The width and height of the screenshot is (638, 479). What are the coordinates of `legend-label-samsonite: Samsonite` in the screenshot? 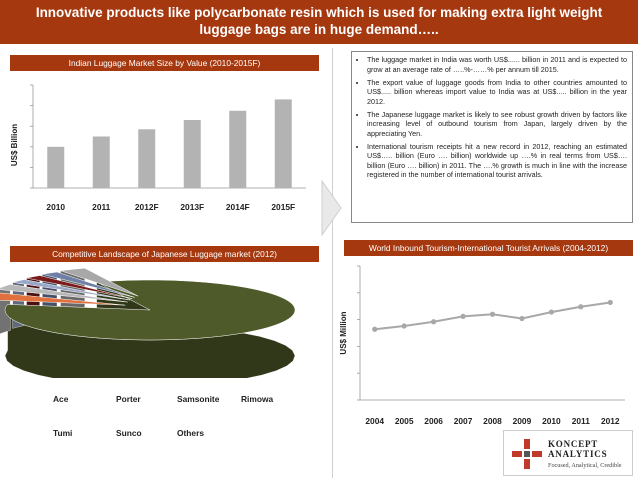 It's located at (198, 399).